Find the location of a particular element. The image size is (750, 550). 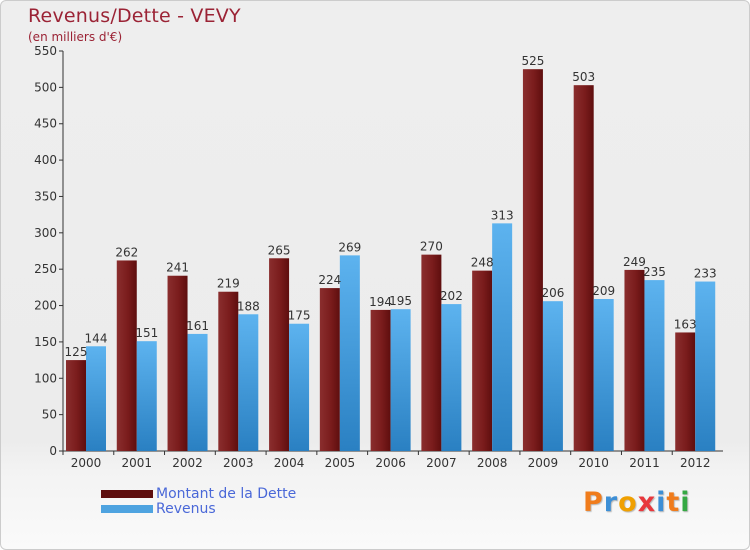

y-tick-label: 500 is located at coordinates (45, 87).